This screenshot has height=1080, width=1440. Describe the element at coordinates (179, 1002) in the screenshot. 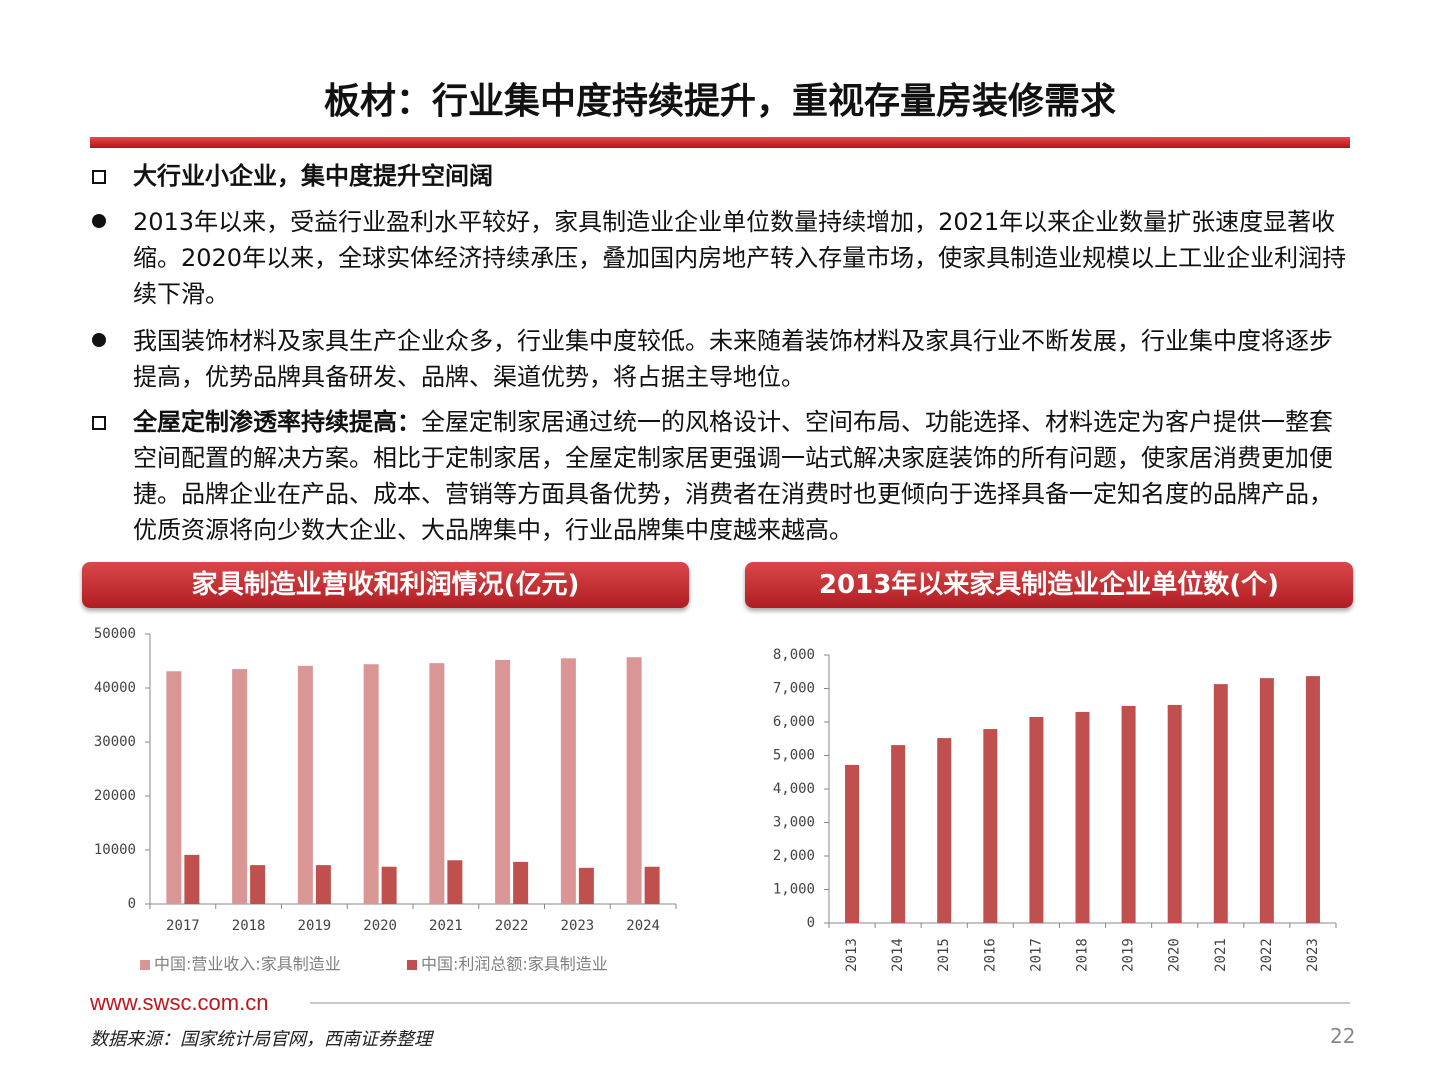

I see `footer-site: www.swsc.com.cn` at that location.